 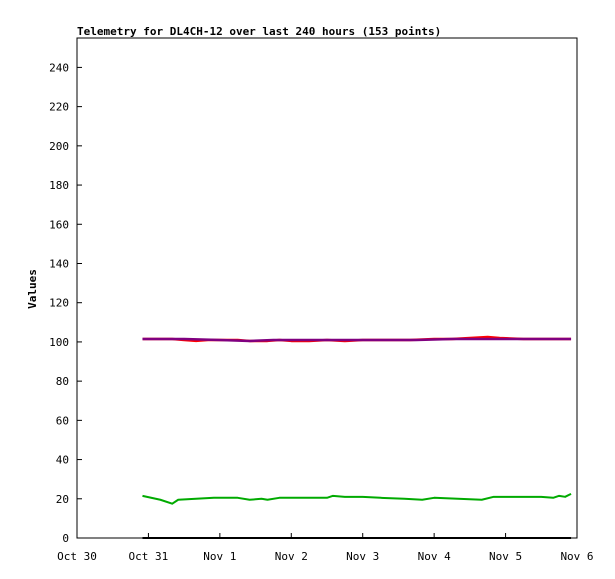 I want to click on y-tick-label: 40, so click(x=62, y=460).